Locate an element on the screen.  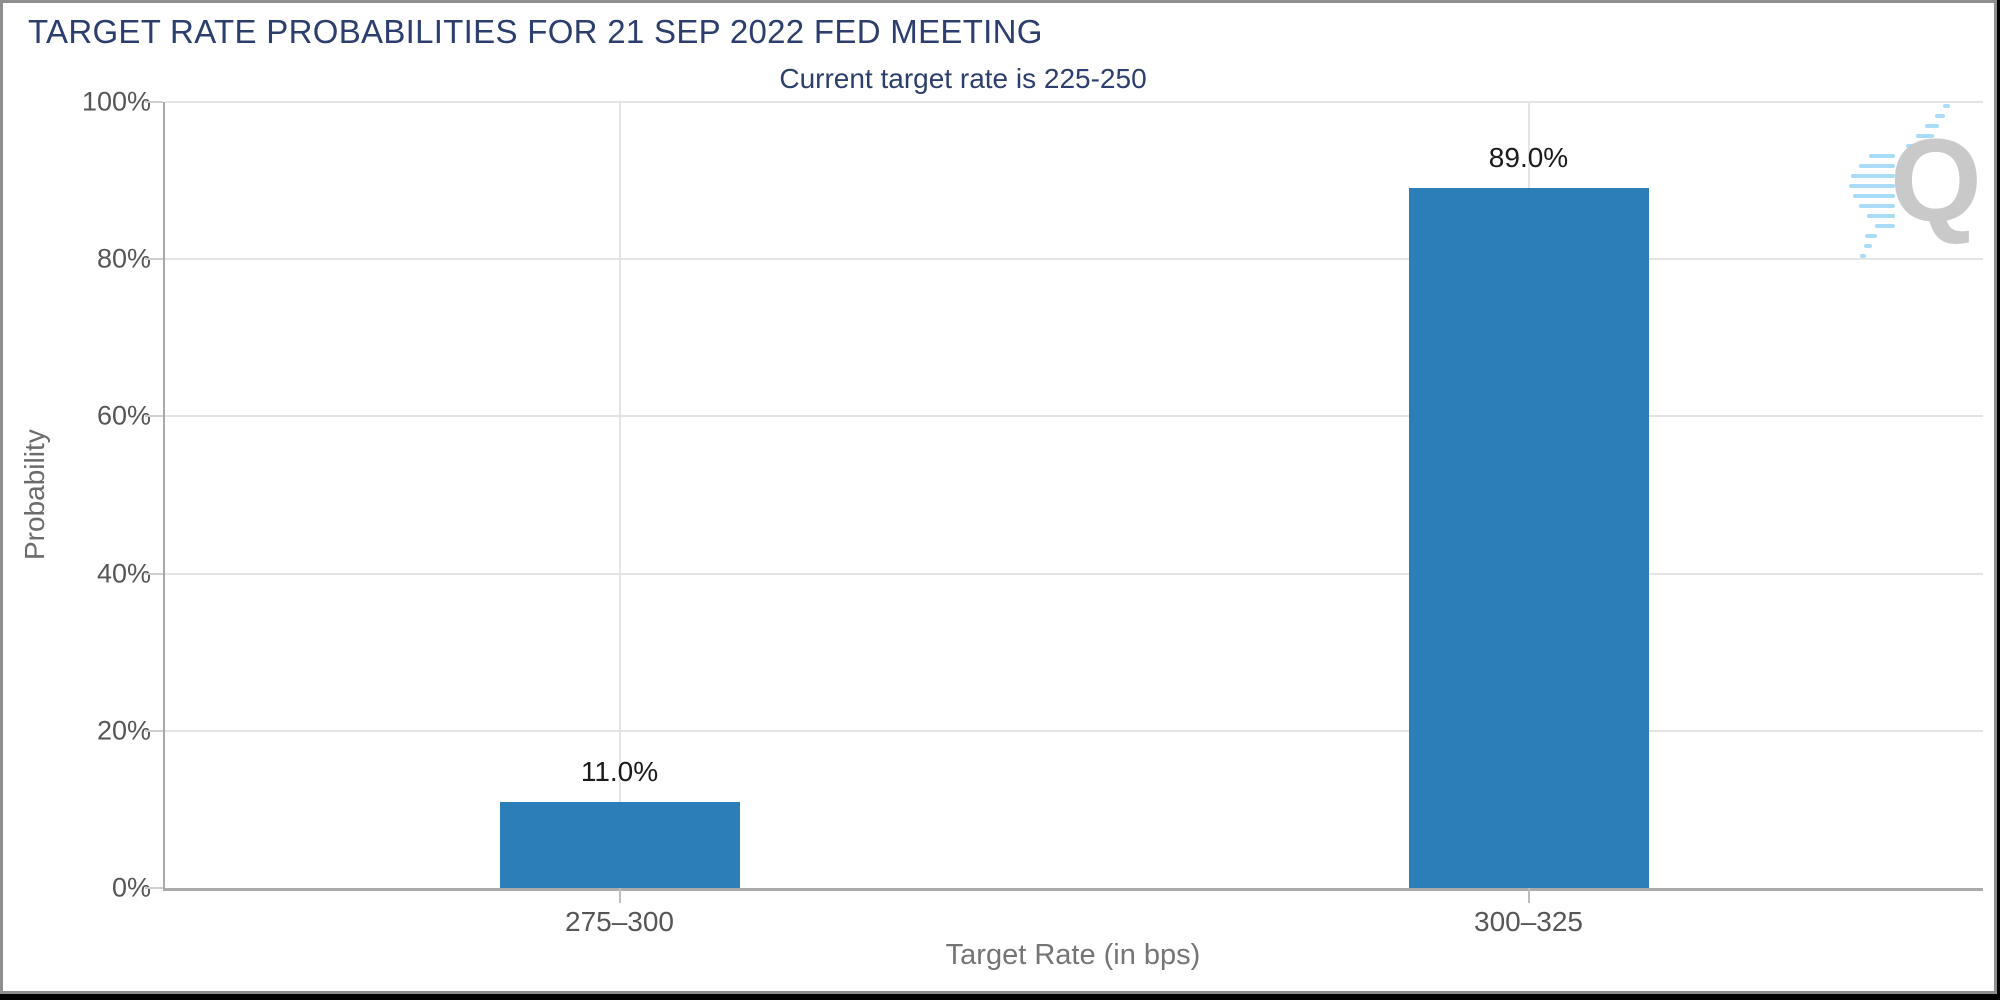
y-tick-label: 80% is located at coordinates (123, 258).